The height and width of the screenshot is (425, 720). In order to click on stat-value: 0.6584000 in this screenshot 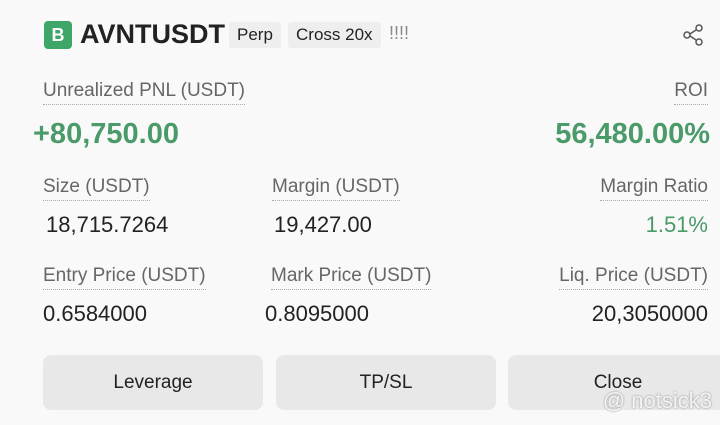, I will do `click(95, 313)`.